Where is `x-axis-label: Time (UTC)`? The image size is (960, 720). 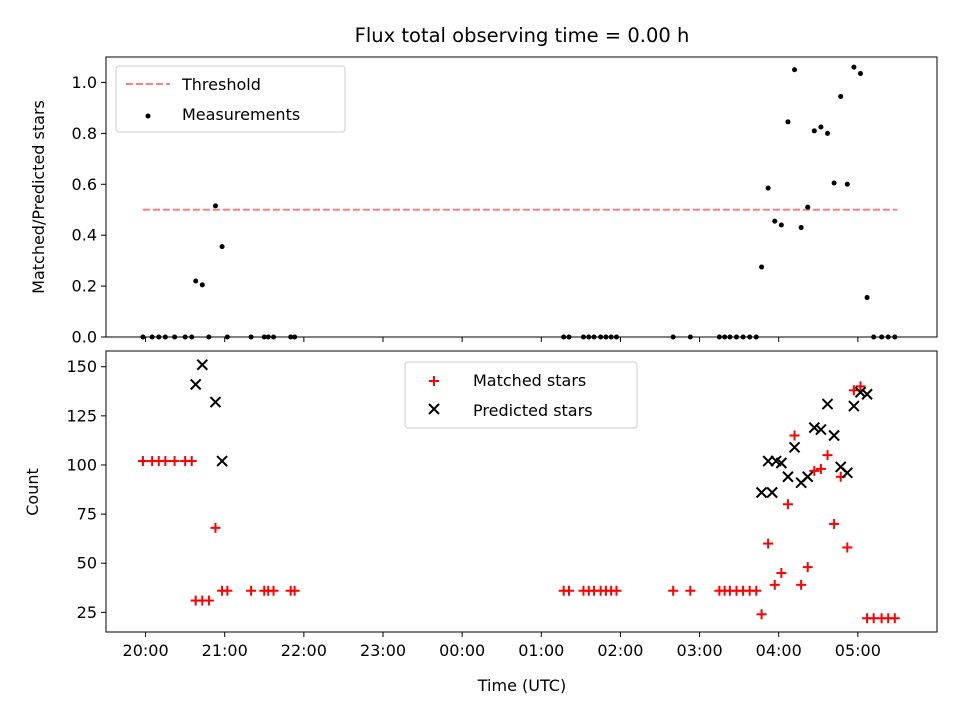
x-axis-label: Time (UTC) is located at coordinates (521, 685).